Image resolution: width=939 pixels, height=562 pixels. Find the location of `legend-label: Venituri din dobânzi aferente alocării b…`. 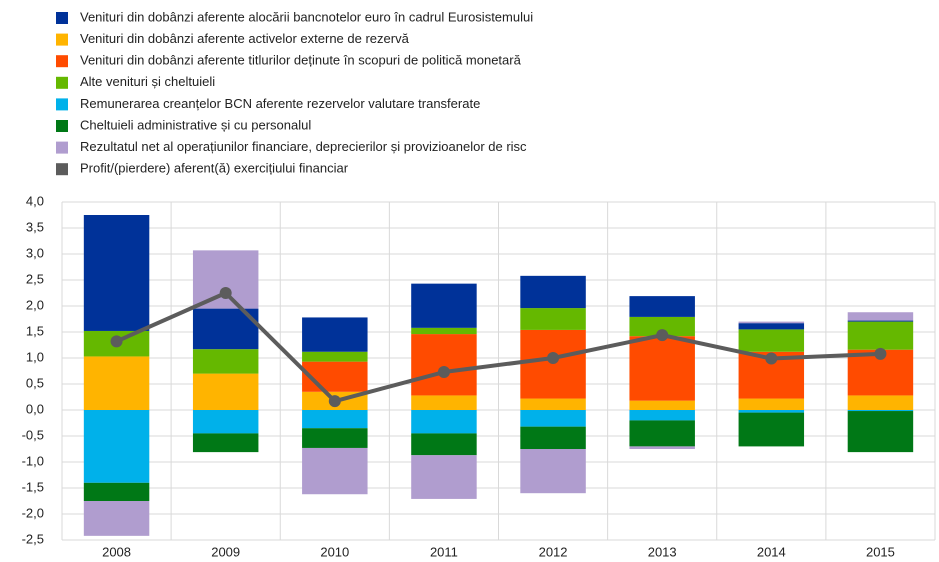

legend-label: Venituri din dobânzi aferente alocării b… is located at coordinates (306, 16).